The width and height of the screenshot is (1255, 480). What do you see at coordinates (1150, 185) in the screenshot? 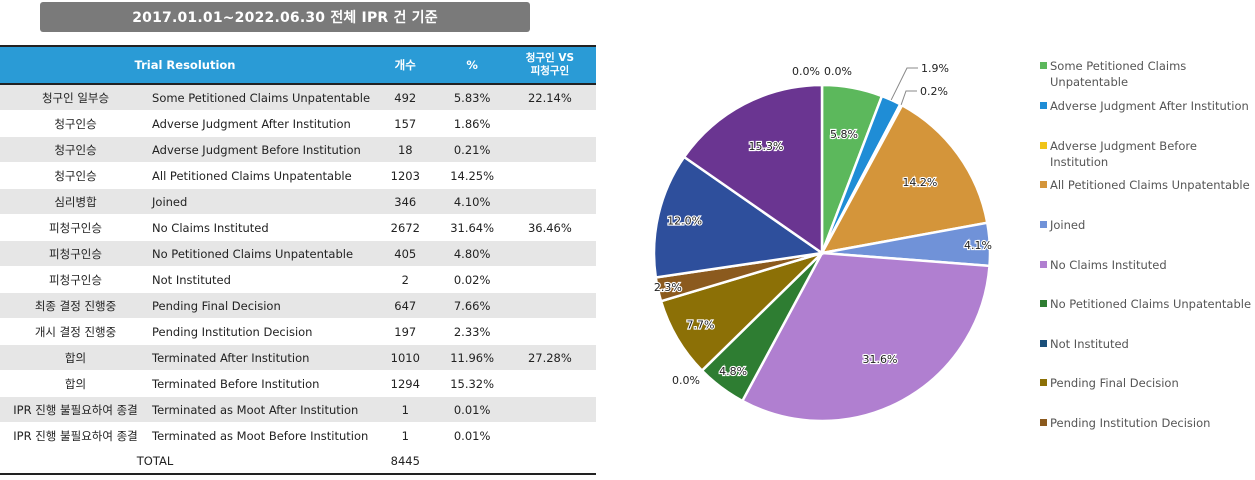
I see `legend-label: All Petitioned Claims Unpatentable` at bounding box center [1150, 185].